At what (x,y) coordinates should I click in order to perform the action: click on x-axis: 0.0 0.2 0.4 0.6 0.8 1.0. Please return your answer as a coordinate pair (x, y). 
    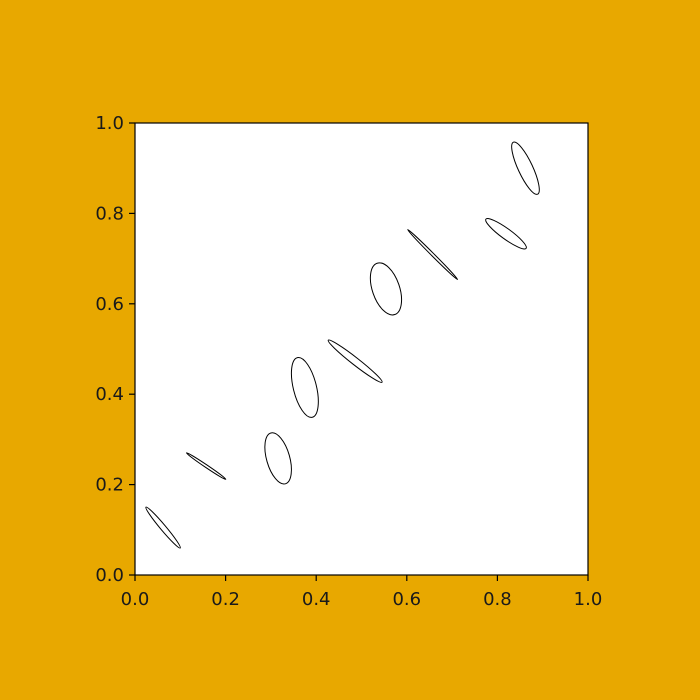
    Looking at the image, I should click on (362, 592).